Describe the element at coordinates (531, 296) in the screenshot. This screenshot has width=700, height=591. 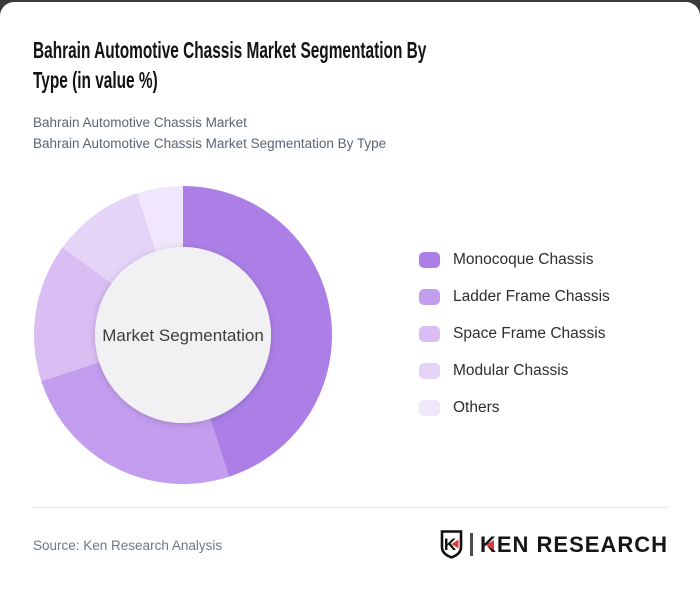
I see `legend-label: Ladder Frame Chassis` at that location.